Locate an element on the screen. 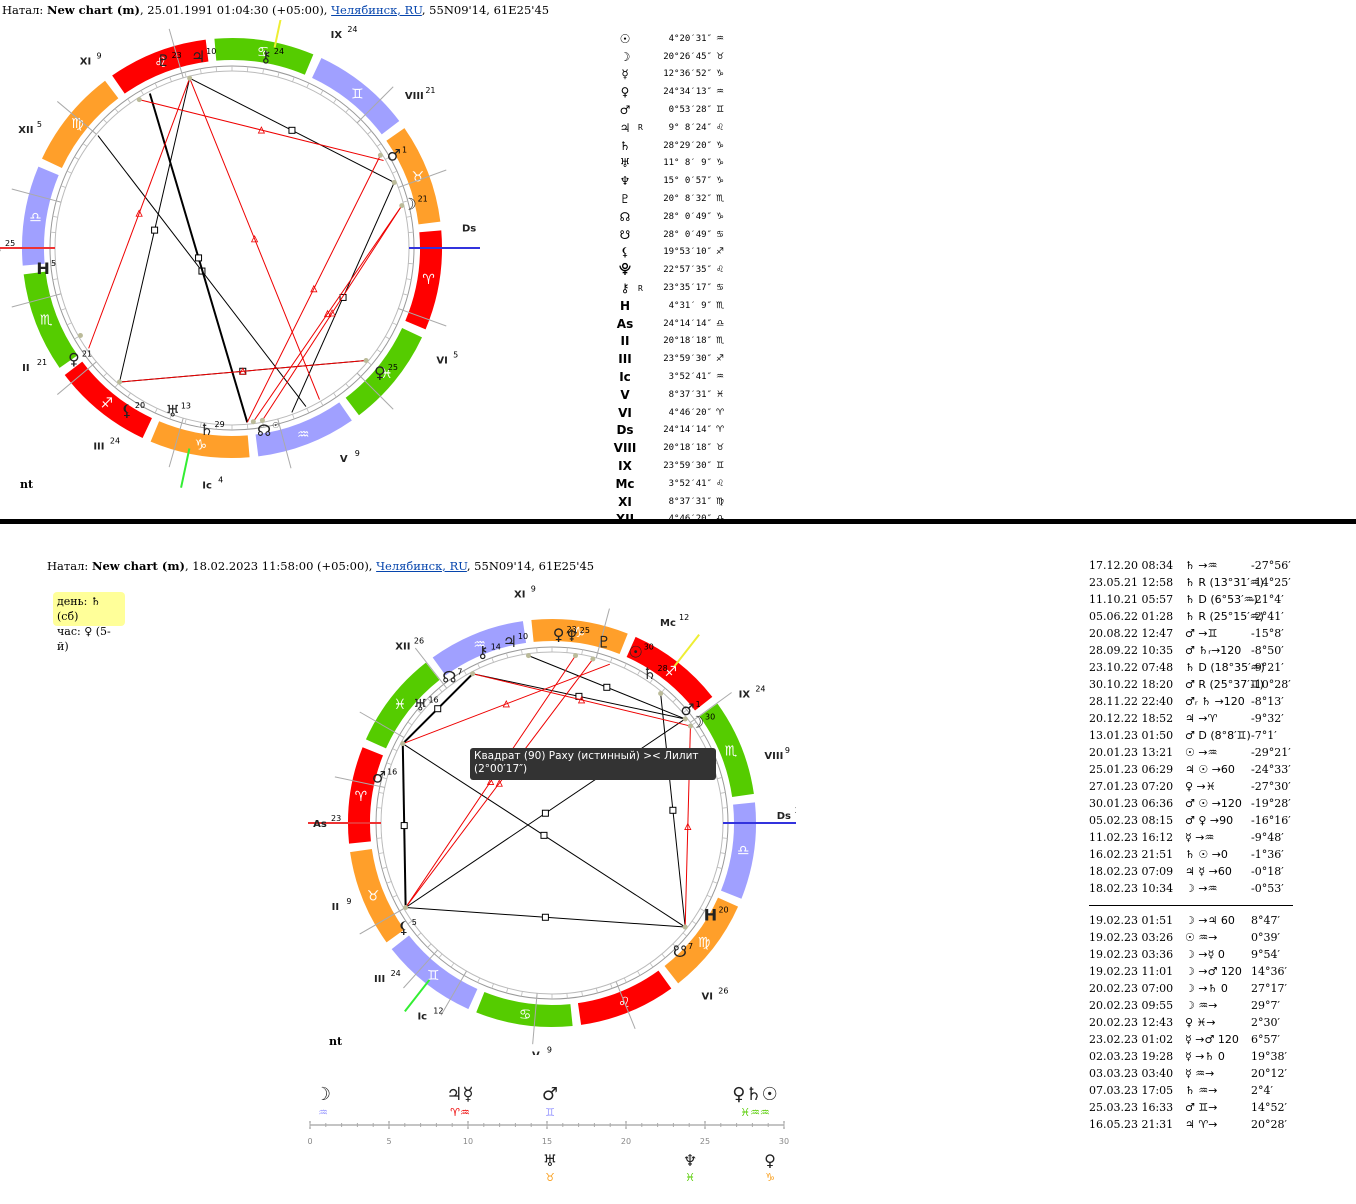  transit-date: 20.02.23 07:00 is located at coordinates (1131, 988).